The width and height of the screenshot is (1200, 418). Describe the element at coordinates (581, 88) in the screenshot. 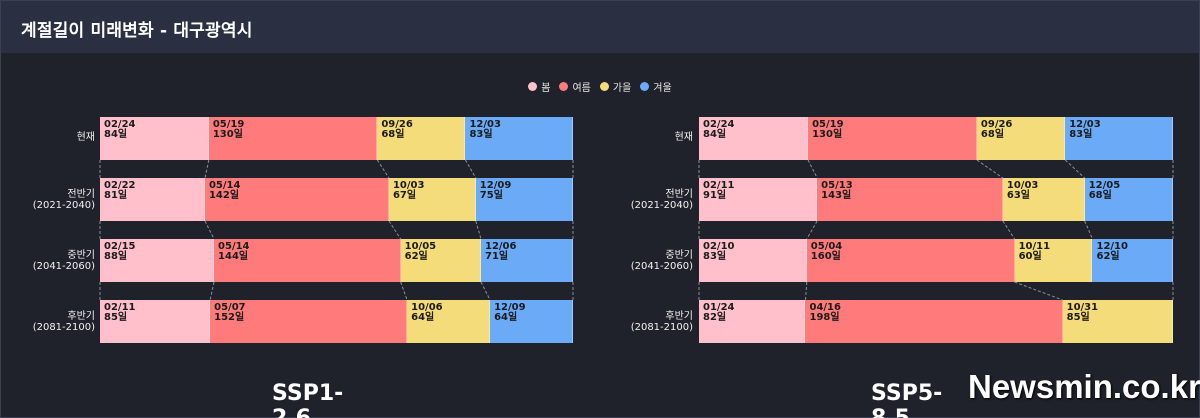

I see `legend-label: 여름` at that location.